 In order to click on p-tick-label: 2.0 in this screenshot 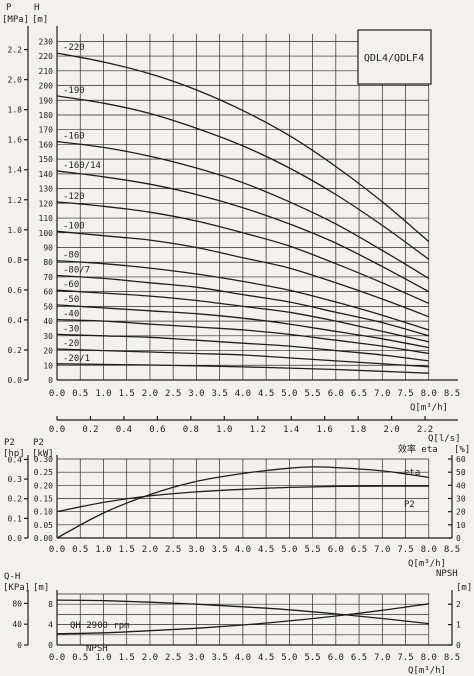, I will do `click(15, 80)`.